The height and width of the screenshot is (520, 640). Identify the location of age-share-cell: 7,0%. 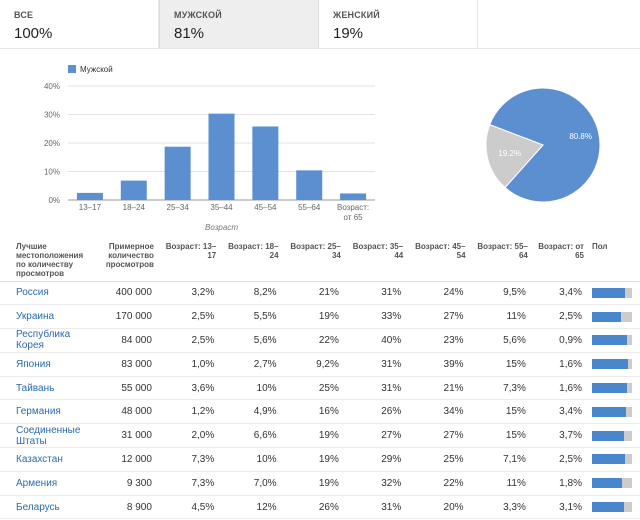
(251, 483).